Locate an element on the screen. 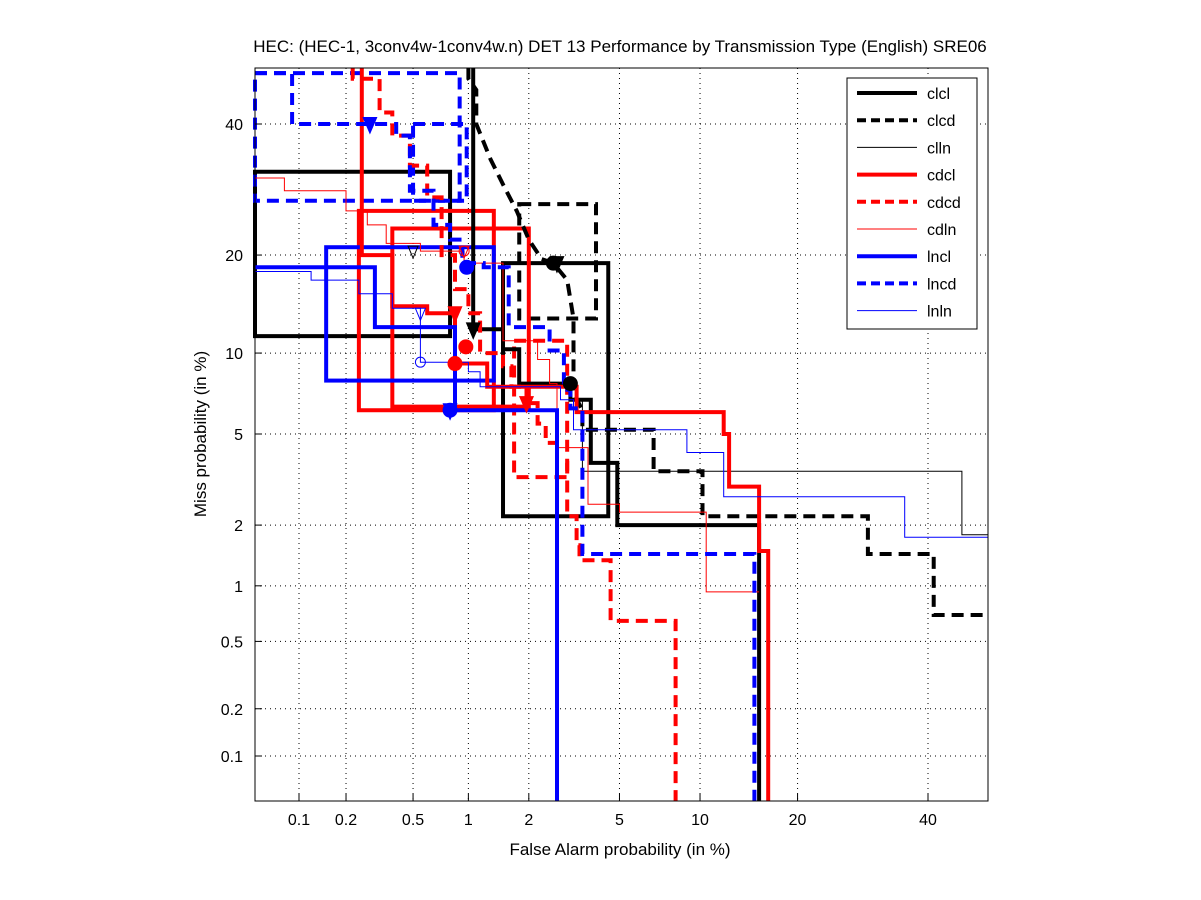  y-tick-label: 0.1 is located at coordinates (232, 757).